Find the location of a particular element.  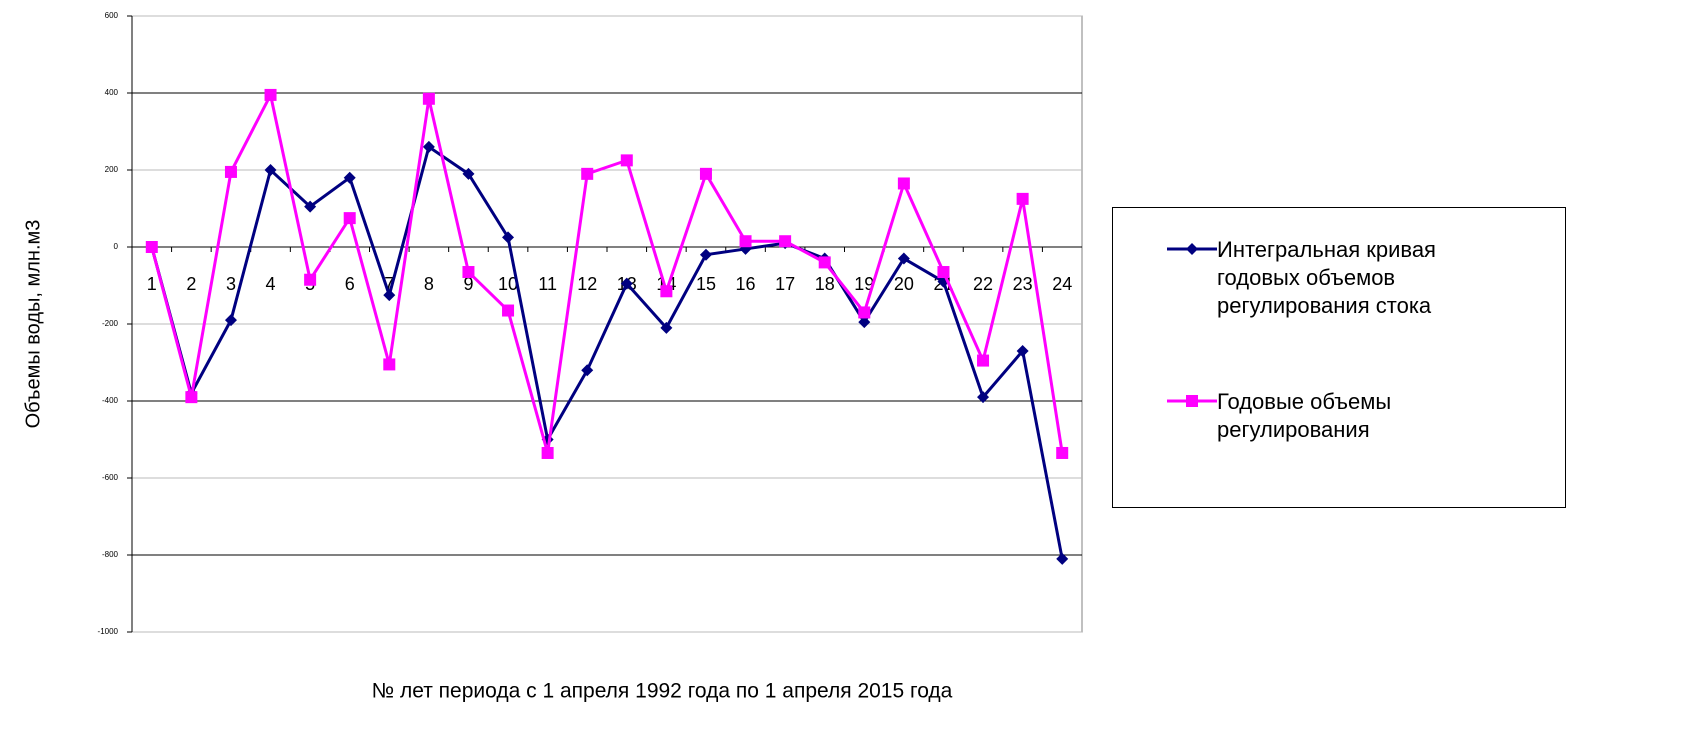

x-tick-label: 16 is located at coordinates (746, 284).